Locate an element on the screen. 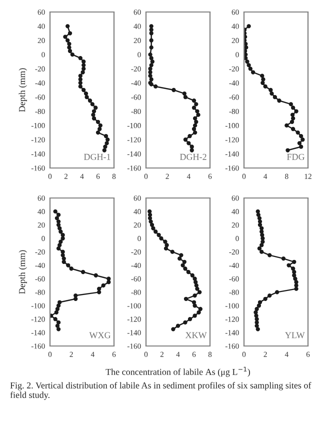  annotation: DGH-1 is located at coordinates (97, 157).